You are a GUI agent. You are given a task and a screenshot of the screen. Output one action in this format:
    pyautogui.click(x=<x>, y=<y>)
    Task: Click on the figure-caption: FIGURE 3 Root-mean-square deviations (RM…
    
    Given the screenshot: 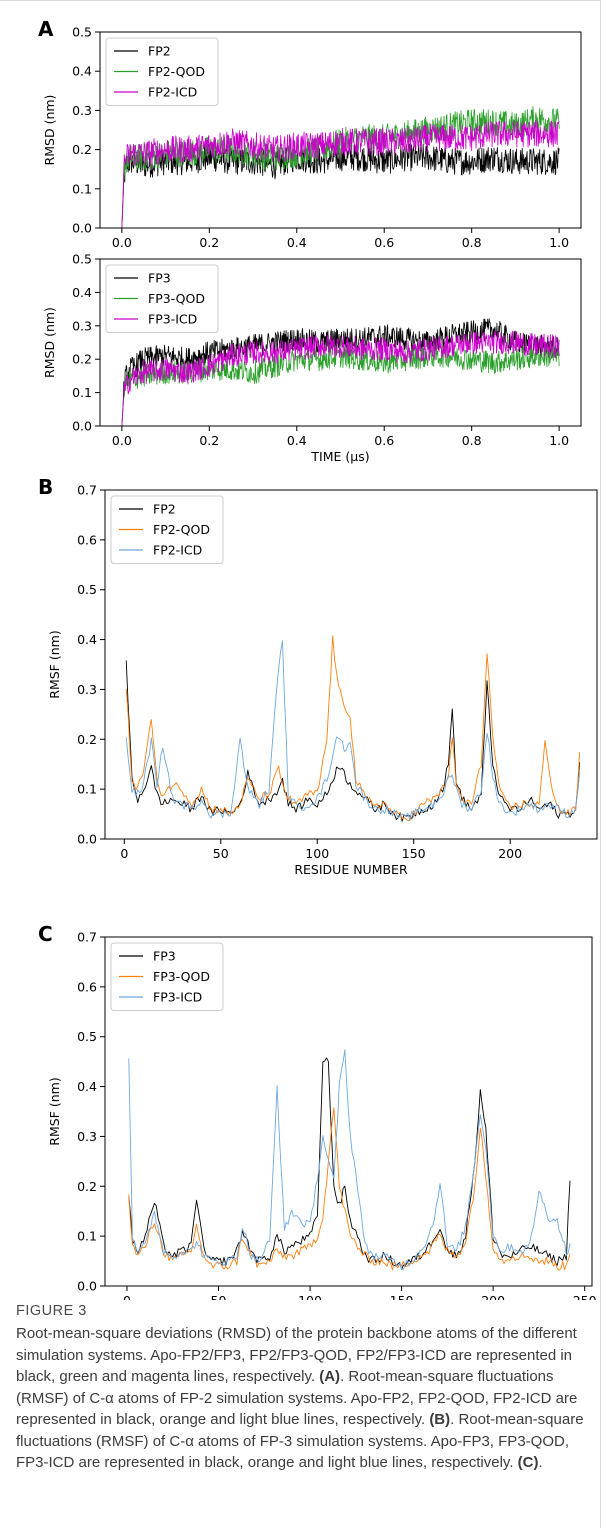 What is the action you would take?
    pyautogui.click(x=303, y=1388)
    